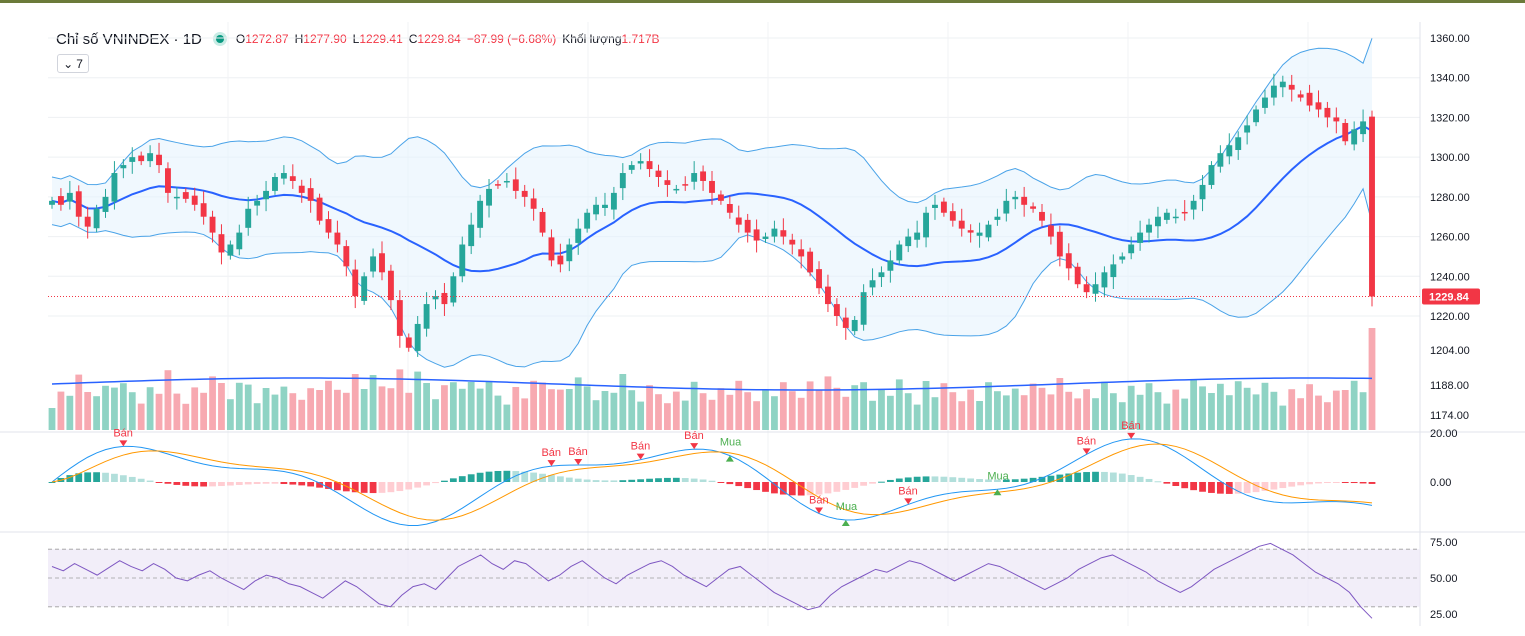 Image resolution: width=1525 pixels, height=636 pixels. Describe the element at coordinates (1450, 317) in the screenshot. I see `price-tick-label: 1220.00` at that location.